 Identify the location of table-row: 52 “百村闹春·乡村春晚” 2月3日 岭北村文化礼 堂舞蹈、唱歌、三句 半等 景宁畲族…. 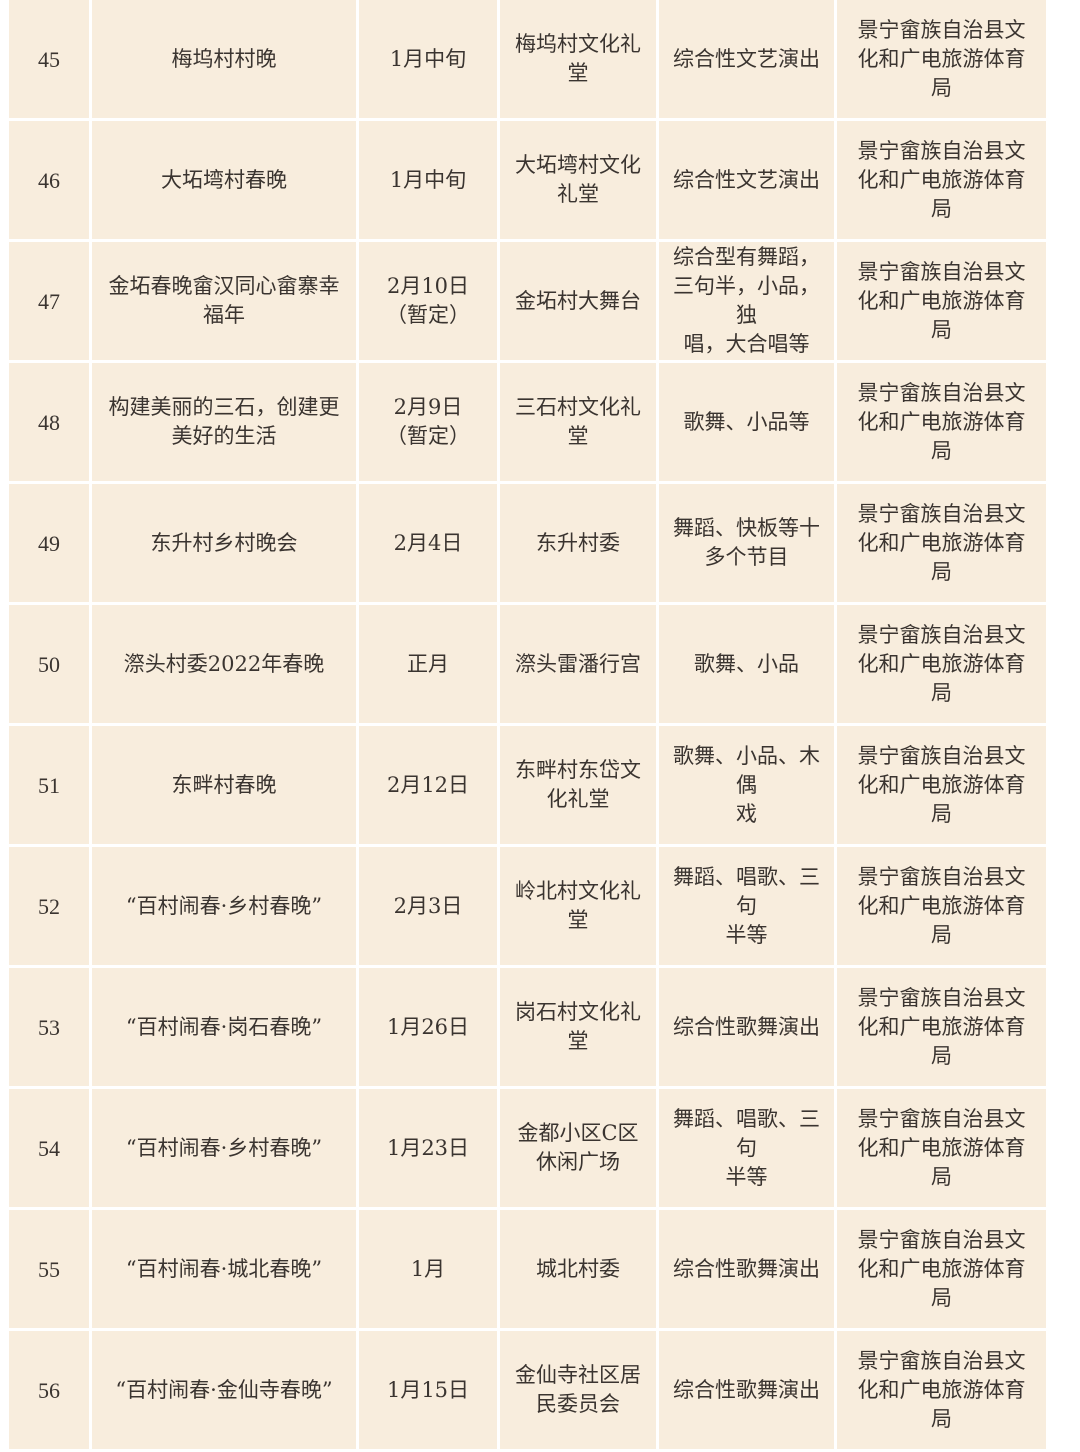
(527, 906).